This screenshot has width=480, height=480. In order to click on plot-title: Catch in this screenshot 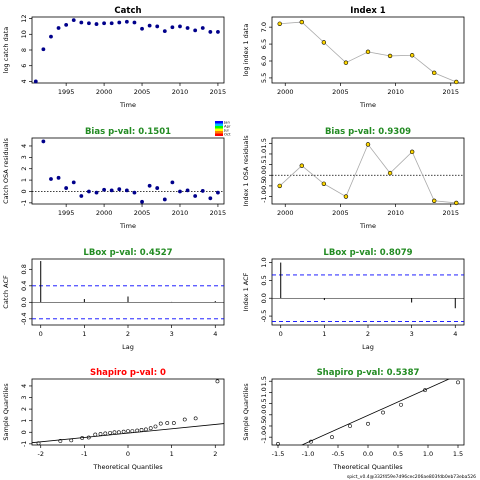, I will do `click(127, 11)`.